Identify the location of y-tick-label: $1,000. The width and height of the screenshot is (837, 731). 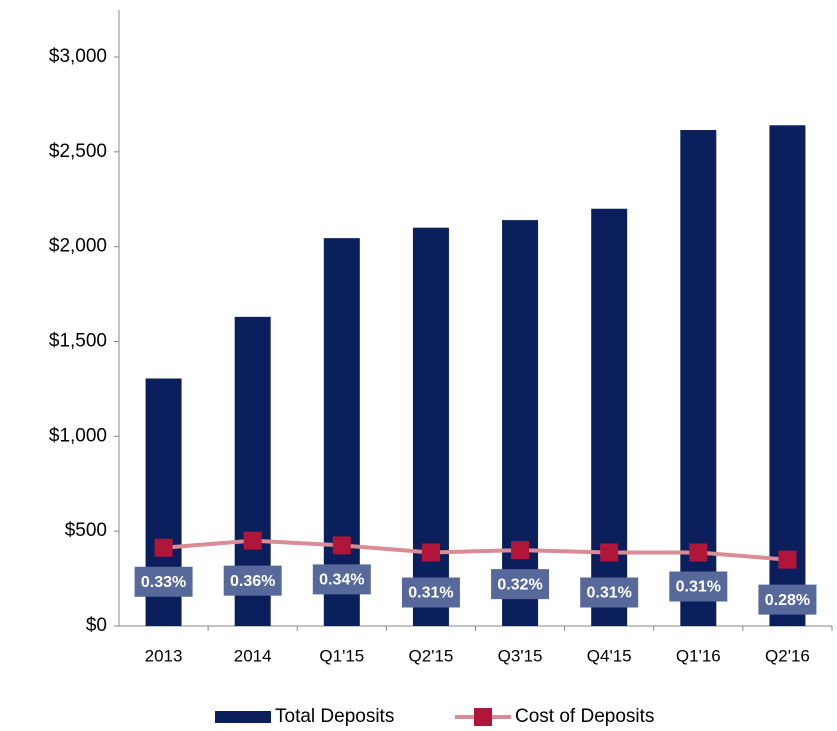
(78, 435).